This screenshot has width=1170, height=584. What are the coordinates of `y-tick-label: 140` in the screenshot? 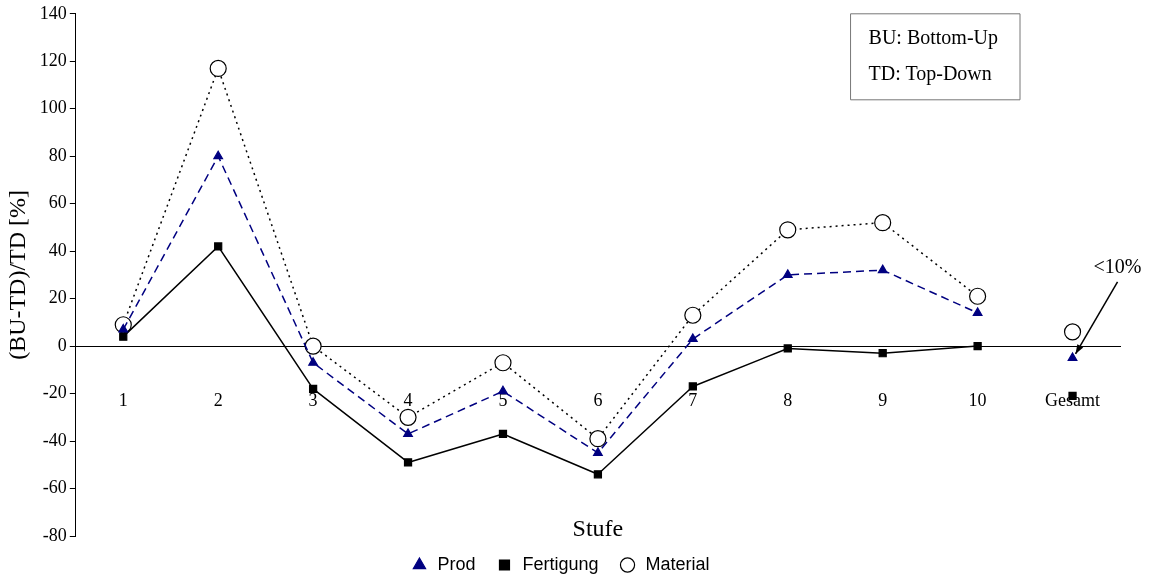 It's located at (53, 12).